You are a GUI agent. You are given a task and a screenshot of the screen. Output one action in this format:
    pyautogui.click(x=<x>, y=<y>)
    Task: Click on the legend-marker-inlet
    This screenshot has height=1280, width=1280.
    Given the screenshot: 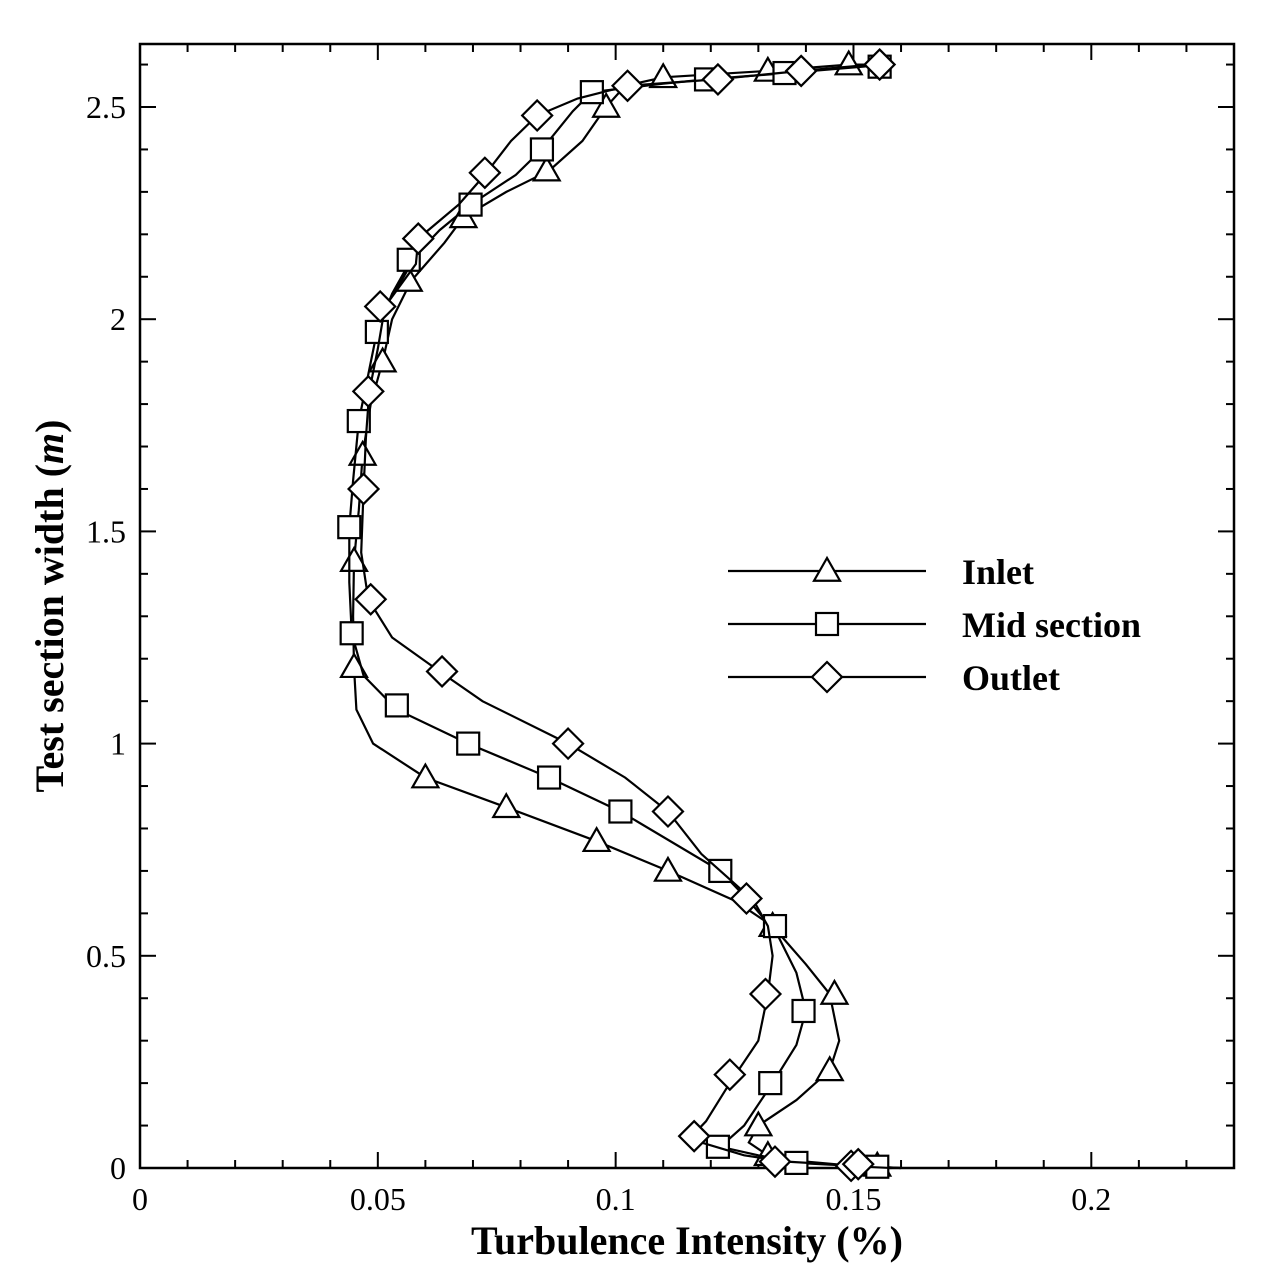 What is the action you would take?
    pyautogui.click(x=827, y=568)
    